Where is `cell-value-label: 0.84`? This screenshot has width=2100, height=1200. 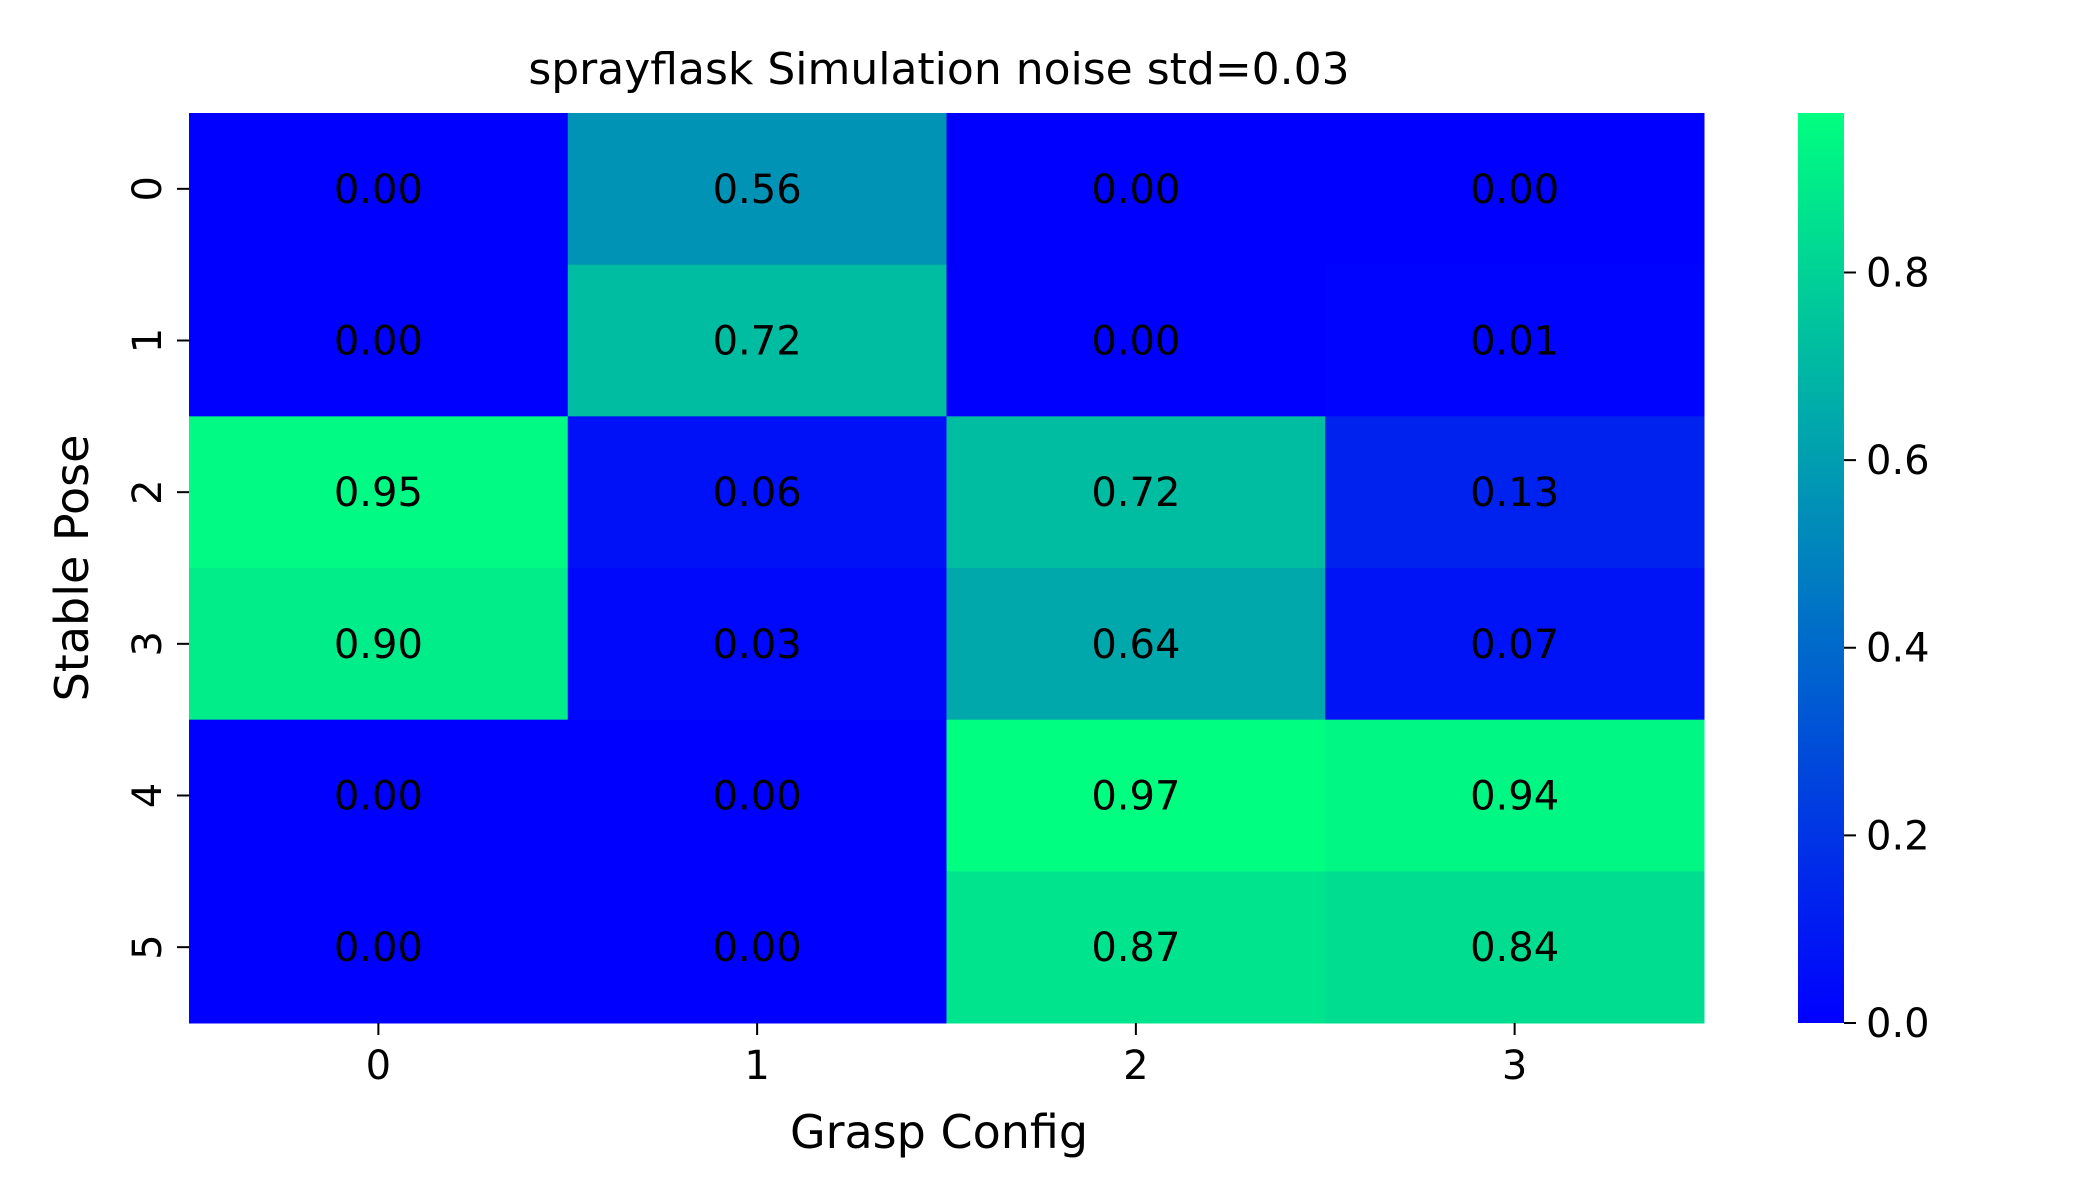
cell-value-label: 0.84 is located at coordinates (1514, 948).